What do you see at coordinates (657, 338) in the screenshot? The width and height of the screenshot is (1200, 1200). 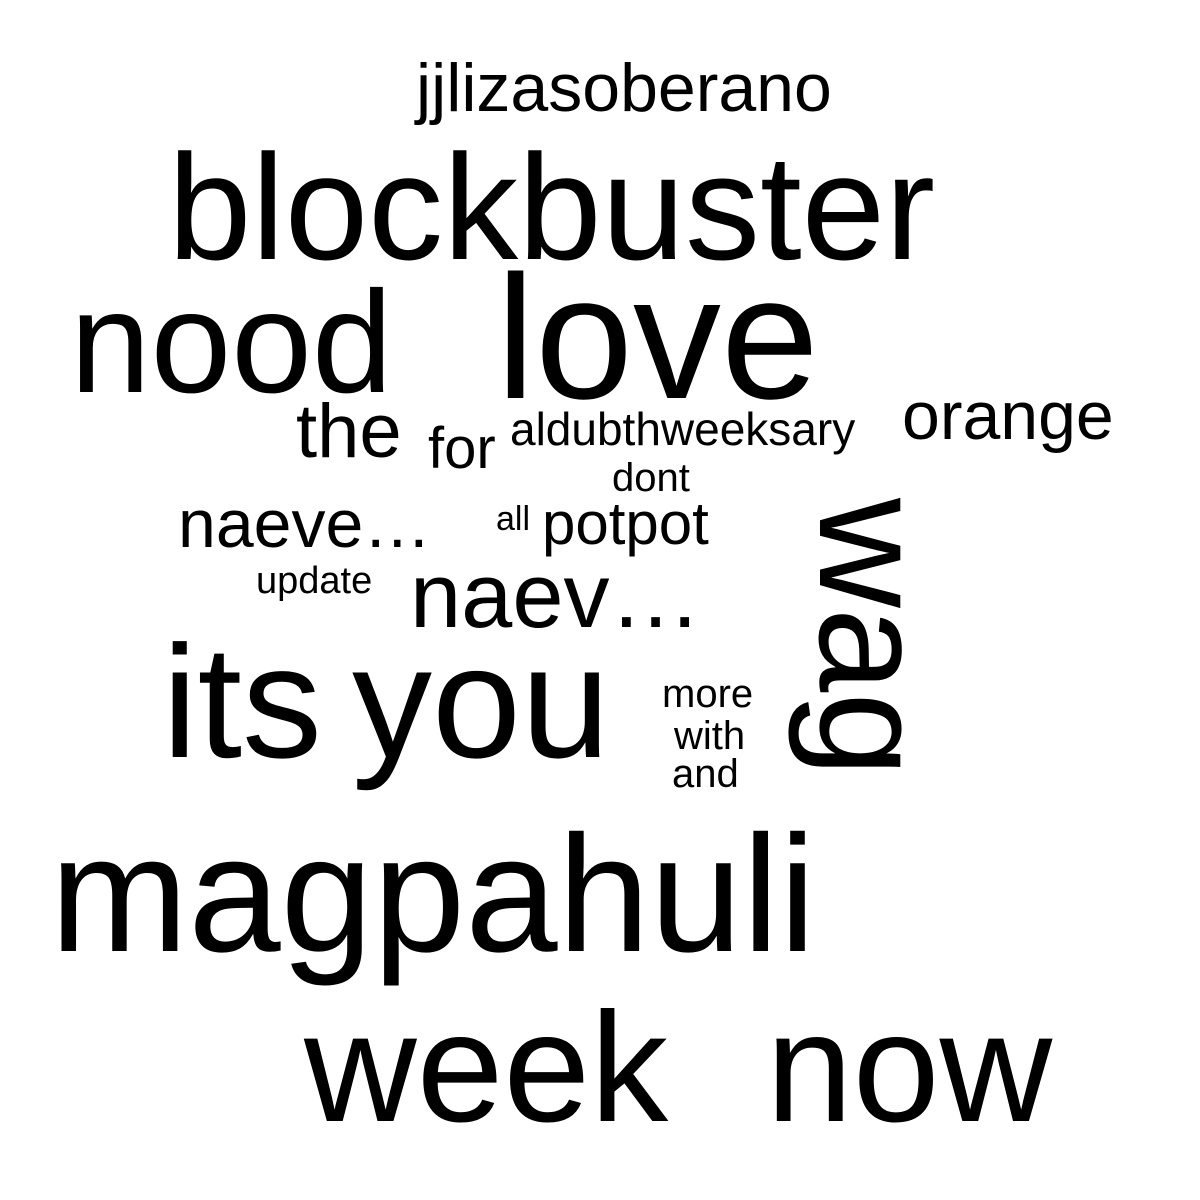 I see `word-love: love` at bounding box center [657, 338].